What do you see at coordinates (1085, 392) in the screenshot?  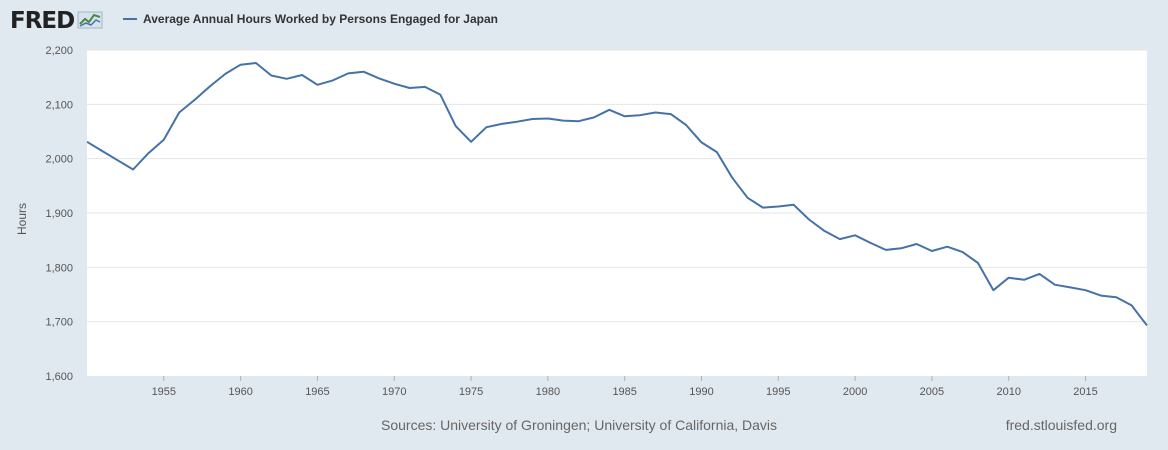 I see `x-tick-label: 2015` at bounding box center [1085, 392].